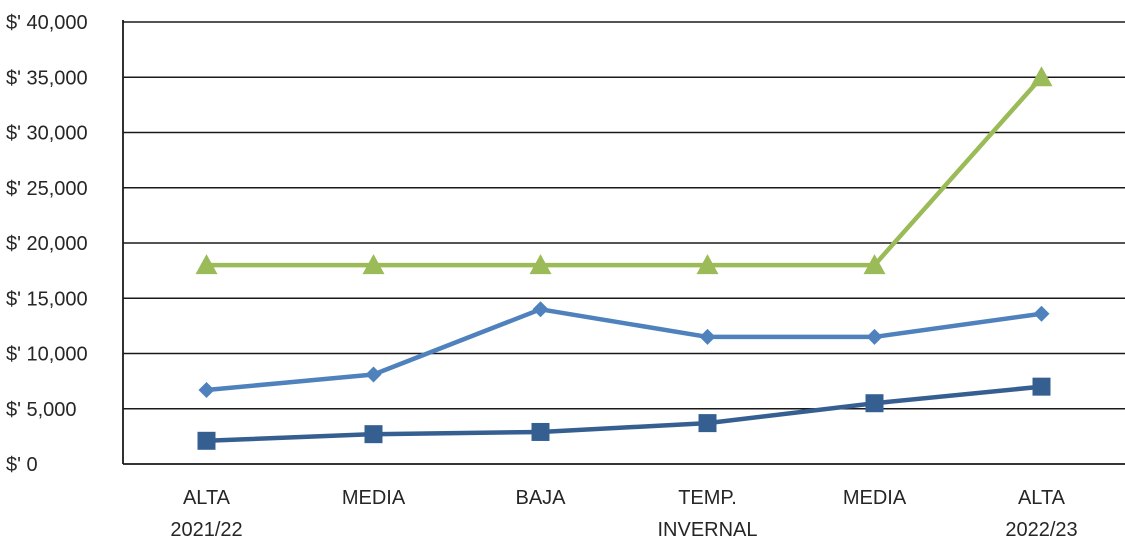 This screenshot has width=1125, height=541. I want to click on x-tick-label: ALTA 2022/23, so click(1041, 514).